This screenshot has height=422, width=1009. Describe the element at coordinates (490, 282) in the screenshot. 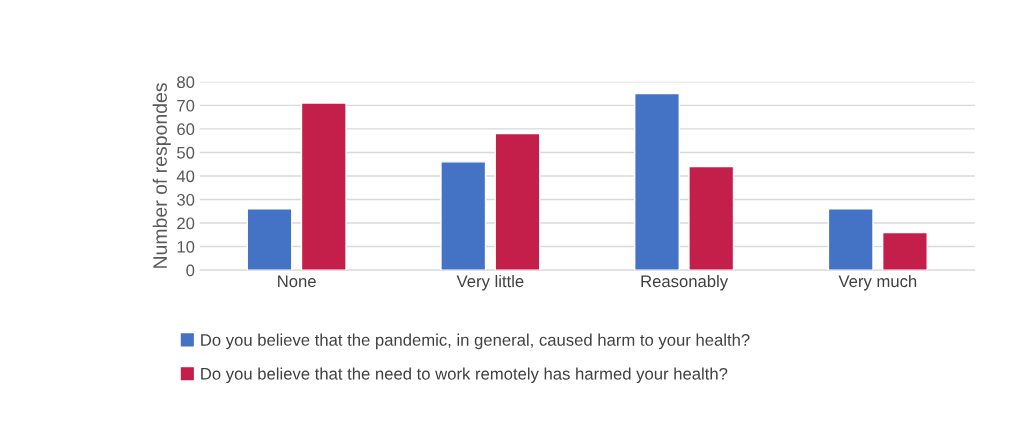

I see `x-tick-label: Very little` at that location.